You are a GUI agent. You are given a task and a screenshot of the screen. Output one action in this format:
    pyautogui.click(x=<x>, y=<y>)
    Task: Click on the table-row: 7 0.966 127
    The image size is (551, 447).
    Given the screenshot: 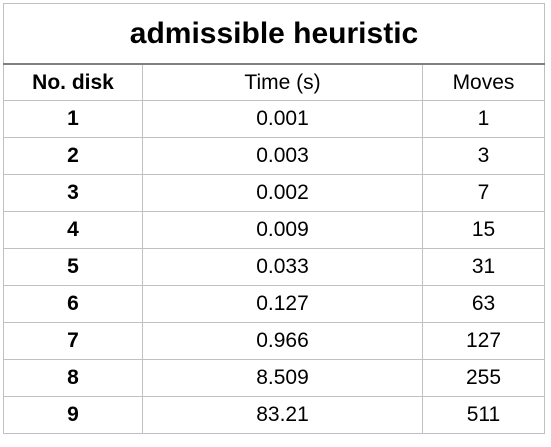 What is the action you would take?
    pyautogui.click(x=274, y=341)
    